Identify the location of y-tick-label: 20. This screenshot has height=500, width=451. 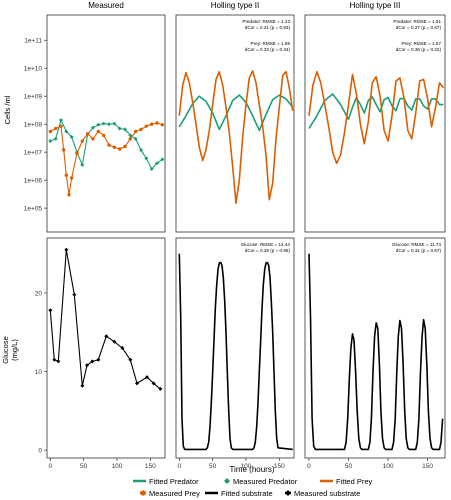
(39, 293).